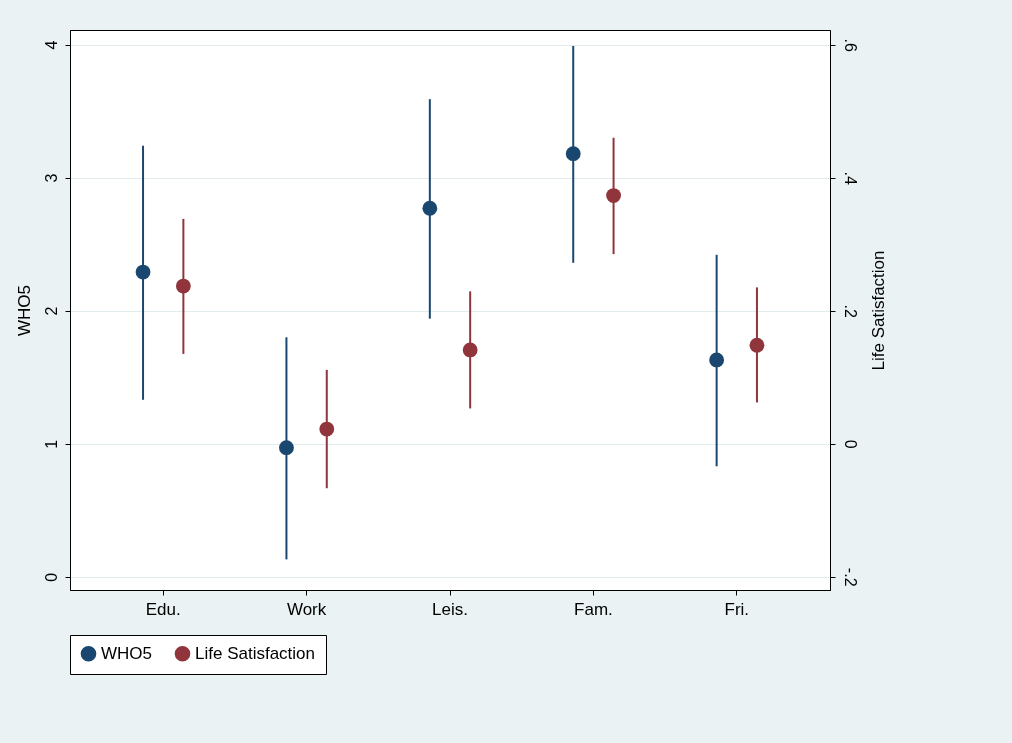 This screenshot has width=1012, height=743. What do you see at coordinates (51, 178) in the screenshot?
I see `y-tick-label: 3` at bounding box center [51, 178].